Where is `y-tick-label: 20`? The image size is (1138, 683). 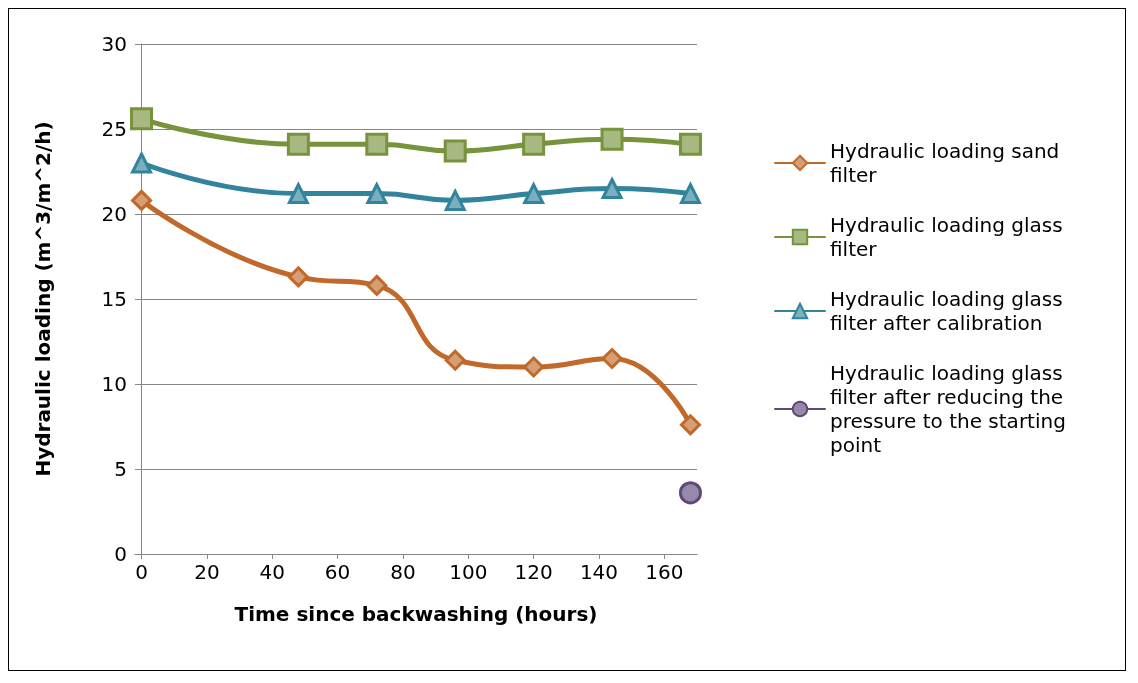
y-tick-label: 20 is located at coordinates (114, 214).